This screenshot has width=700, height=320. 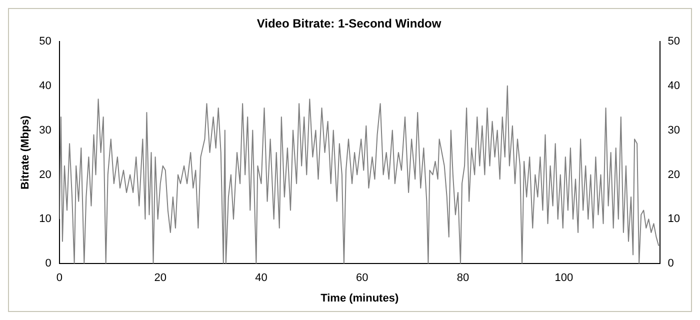 What do you see at coordinates (45, 219) in the screenshot?
I see `y-tick-label: 10` at bounding box center [45, 219].